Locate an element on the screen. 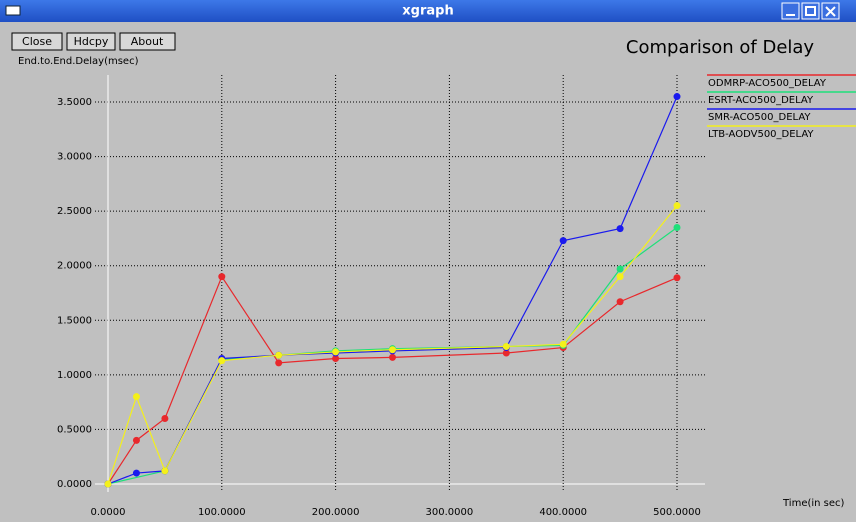 Image resolution: width=856 pixels, height=522 pixels. window-menu-icon is located at coordinates (13, 10).